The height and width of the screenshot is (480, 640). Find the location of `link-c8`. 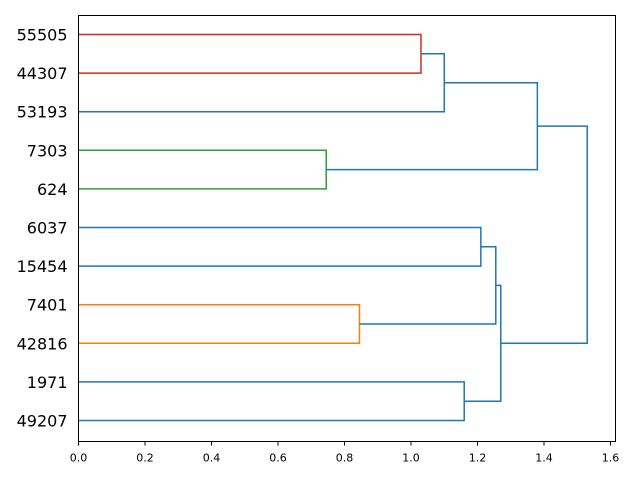

link-c8 is located at coordinates (271, 401).